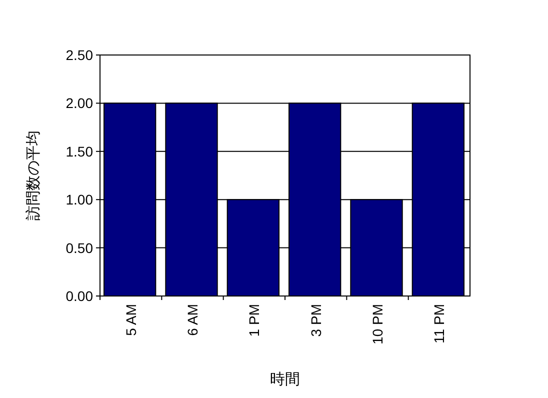 The image size is (548, 398). Describe the element at coordinates (80, 55) in the screenshot. I see `y-tick-label: 2.50` at that location.